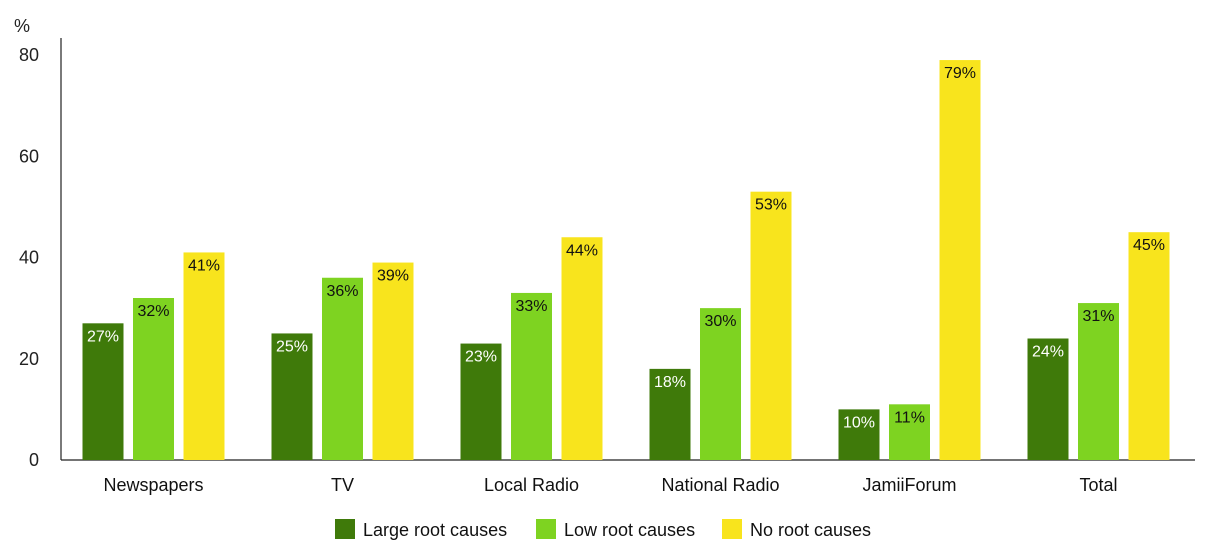 The height and width of the screenshot is (553, 1208). Describe the element at coordinates (720, 485) in the screenshot. I see `x-category-label: National Radio` at that location.